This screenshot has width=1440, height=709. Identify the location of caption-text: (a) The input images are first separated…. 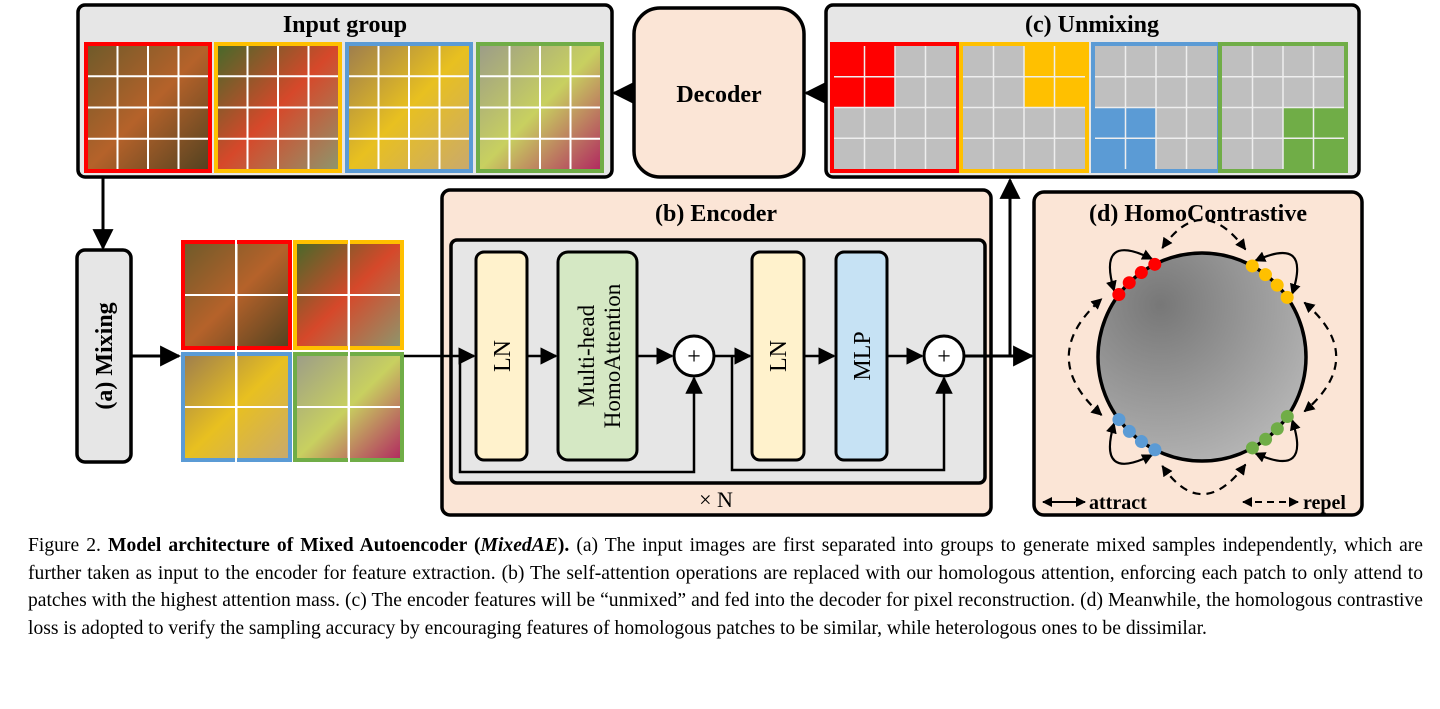
(725, 587).